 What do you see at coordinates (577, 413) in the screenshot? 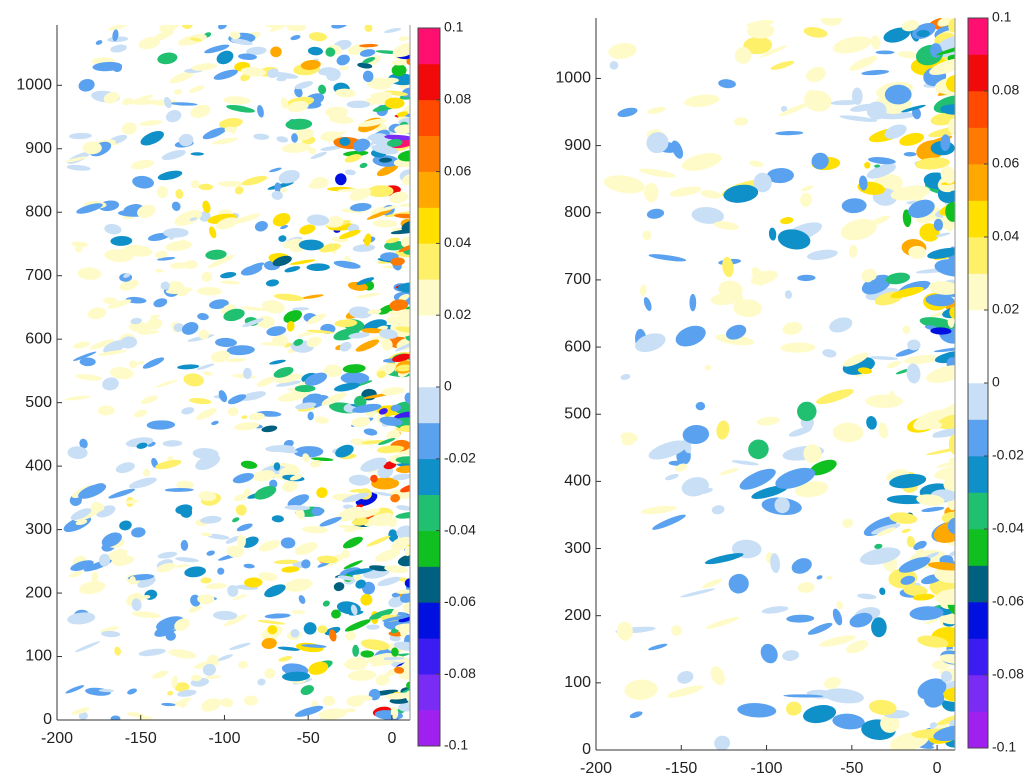
I see `y-tick-label: 500` at bounding box center [577, 413].